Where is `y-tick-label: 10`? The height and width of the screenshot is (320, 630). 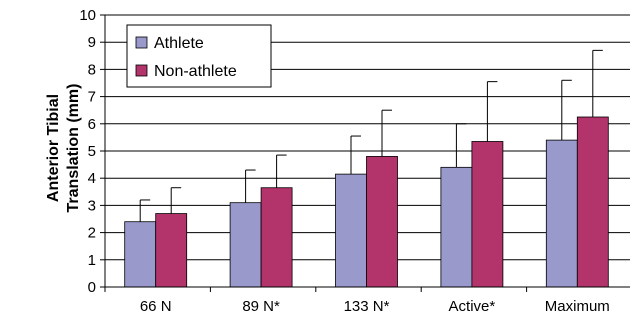
y-tick-label: 10 is located at coordinates (87, 15).